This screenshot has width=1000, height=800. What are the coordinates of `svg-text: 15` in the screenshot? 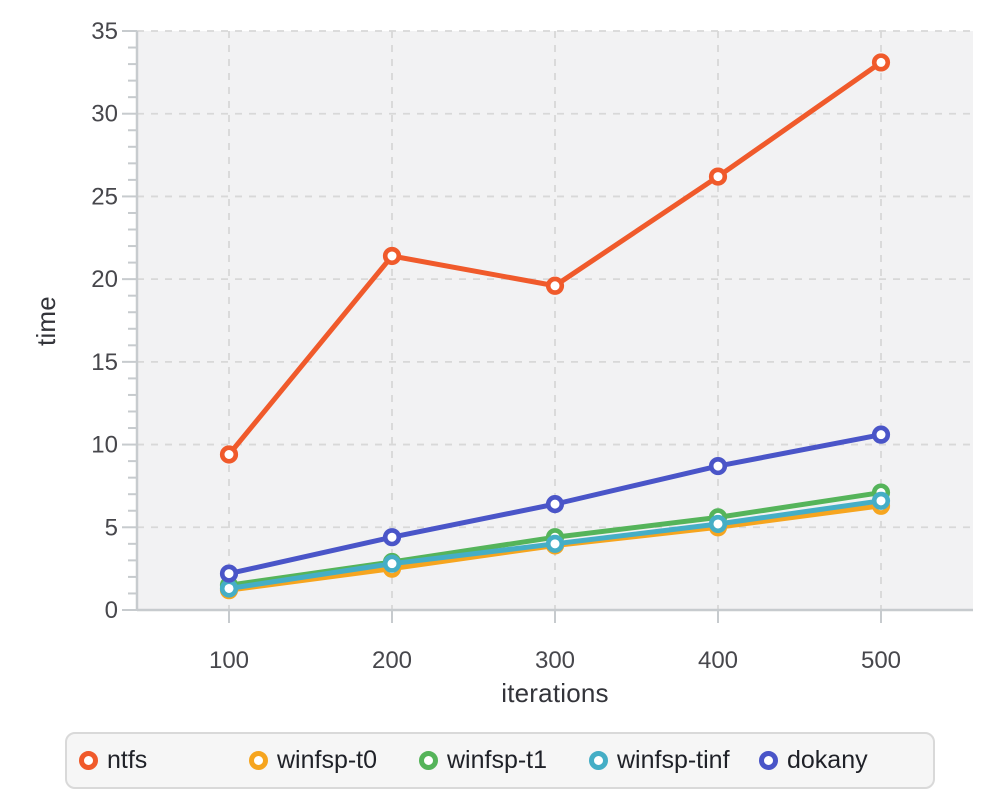 It's located at (104, 362).